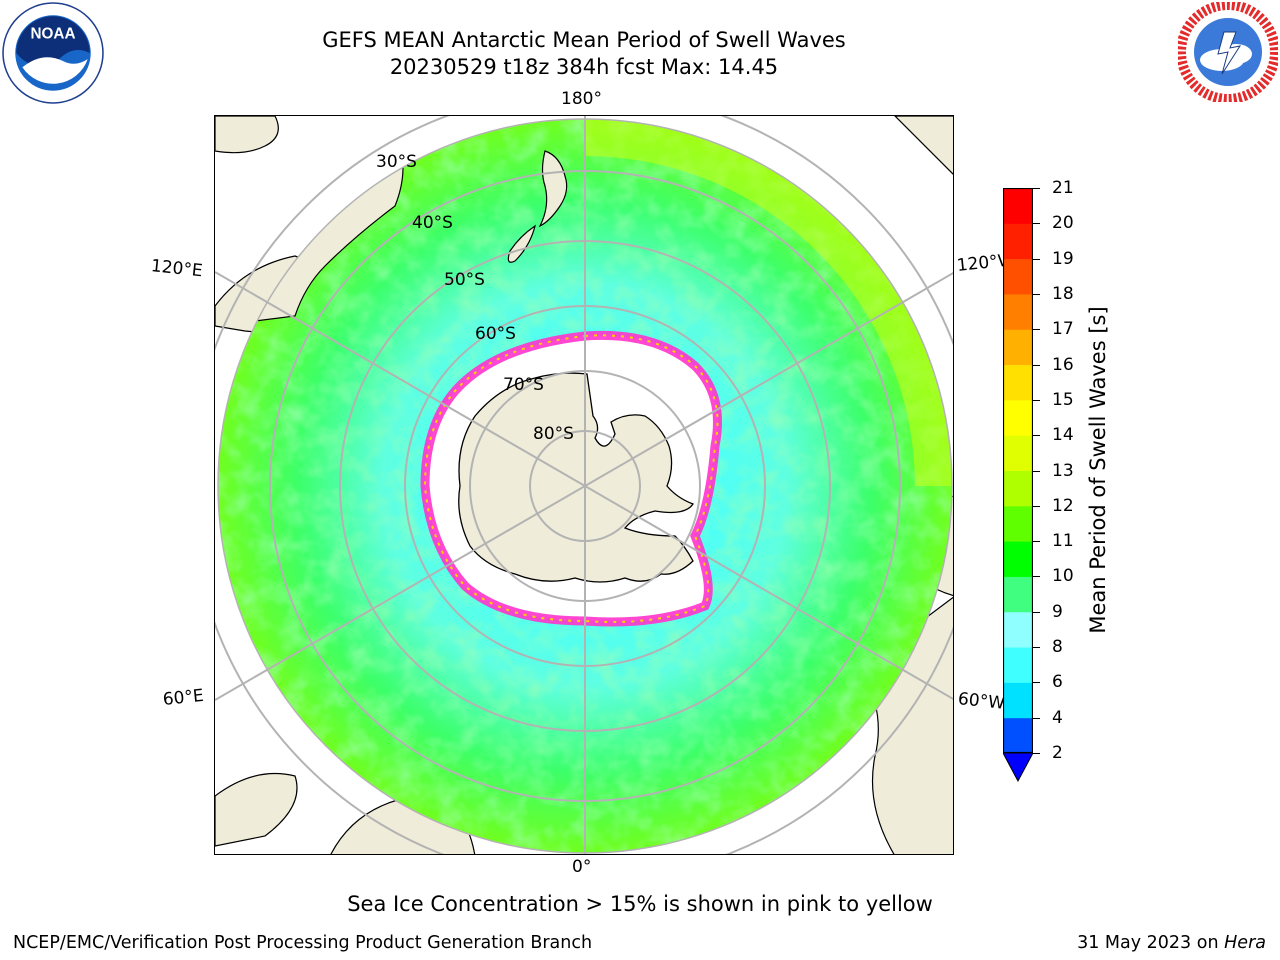 The image size is (1280, 960). Describe the element at coordinates (464, 280) in the screenshot. I see `lat-label-50s: 50°S` at that location.